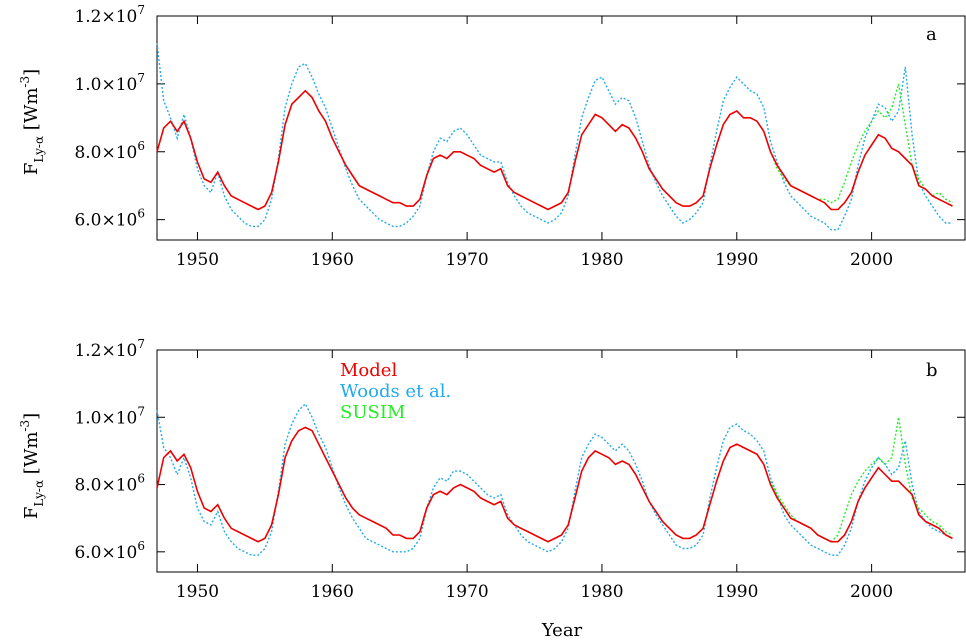 The width and height of the screenshot is (966, 641). I want to click on panel-letter: a, so click(931, 34).